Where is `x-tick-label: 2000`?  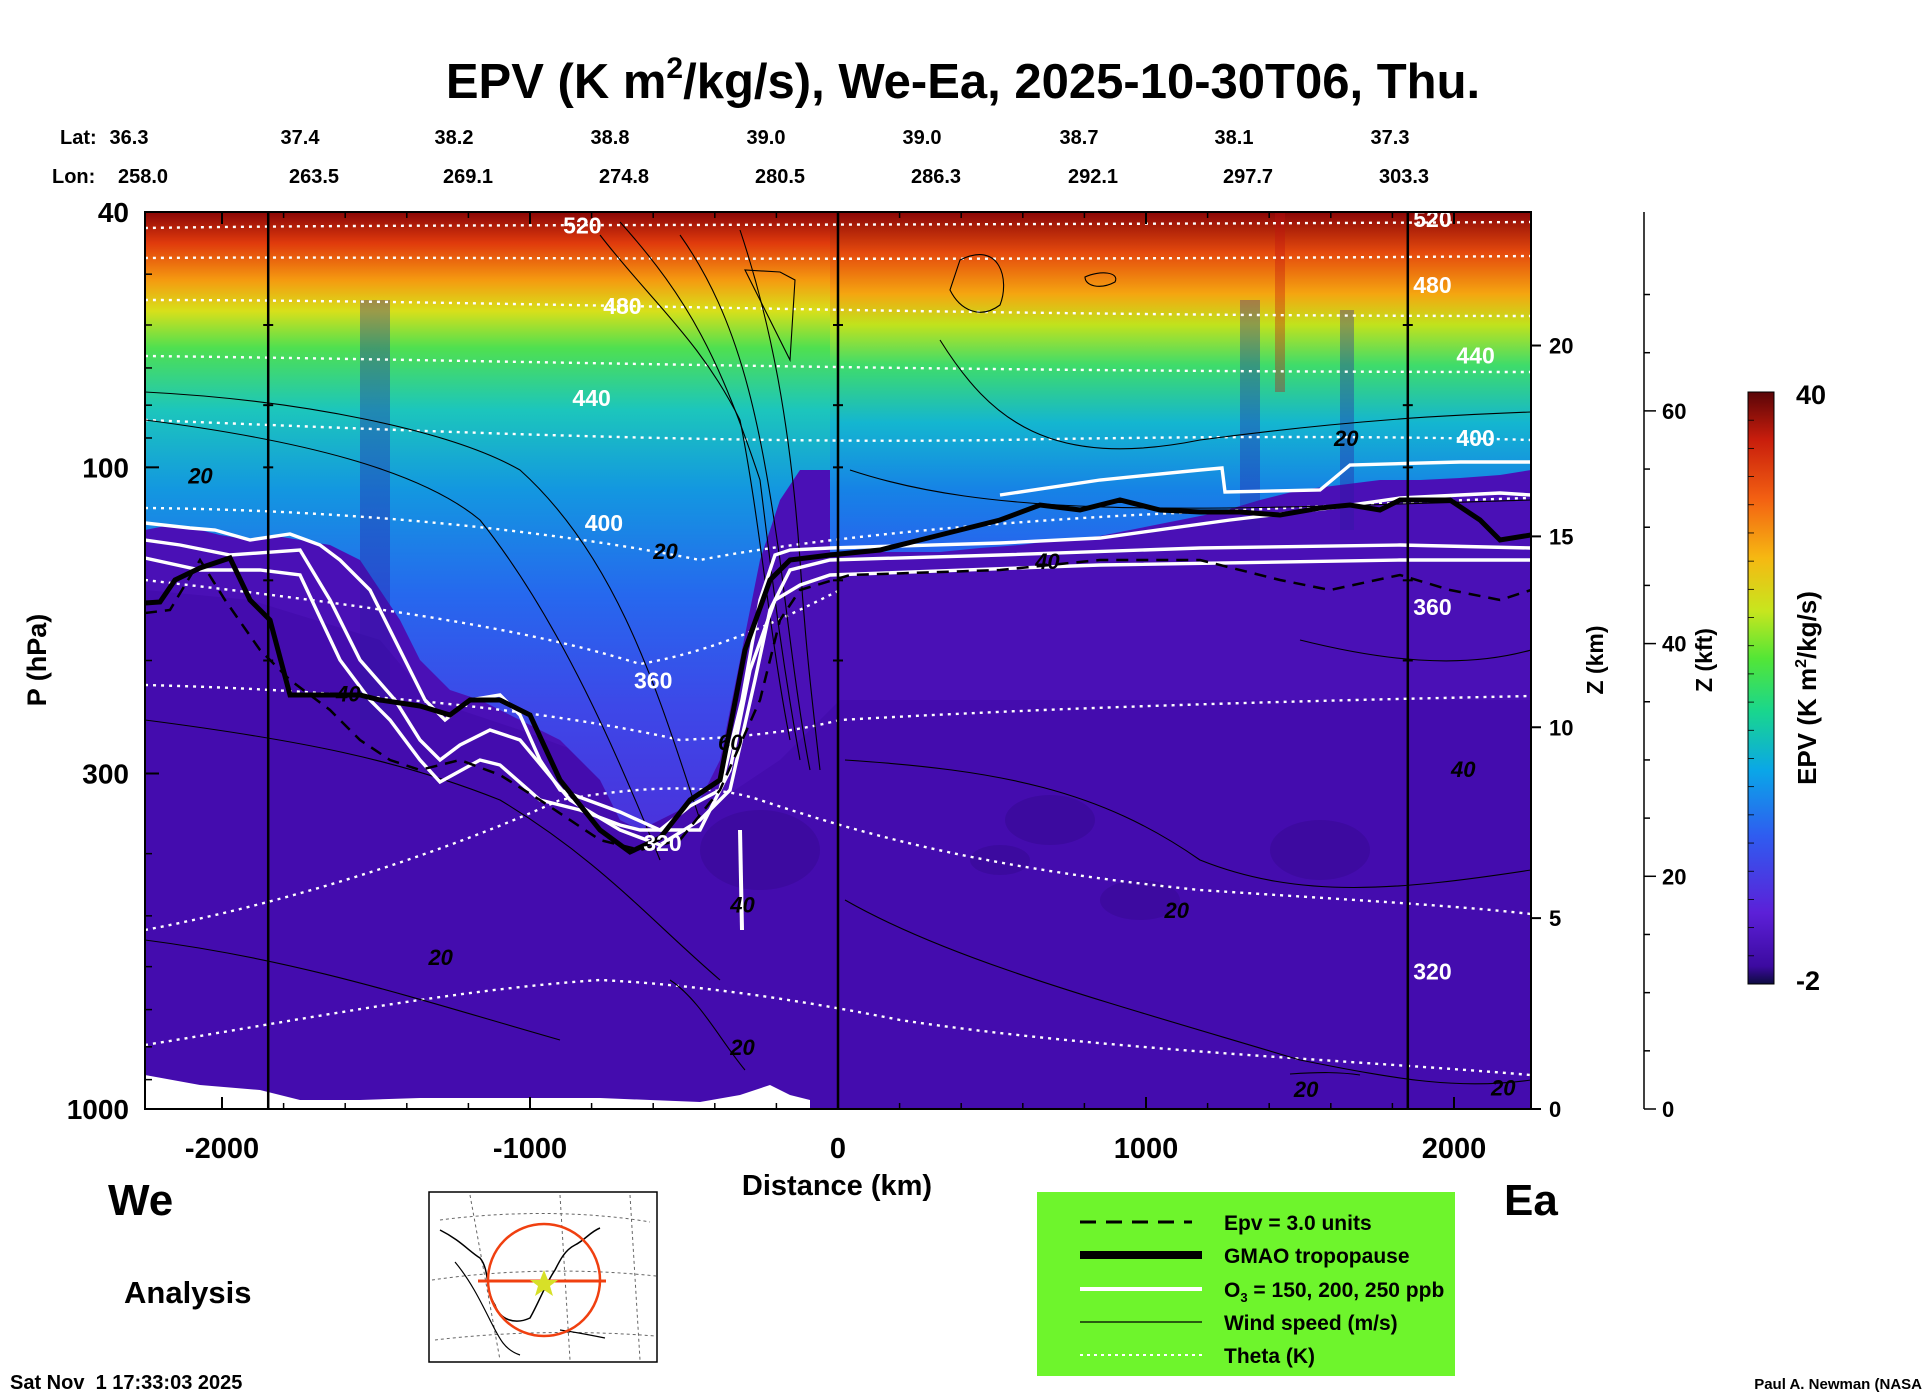
x-tick-label: 2000 is located at coordinates (1454, 1149).